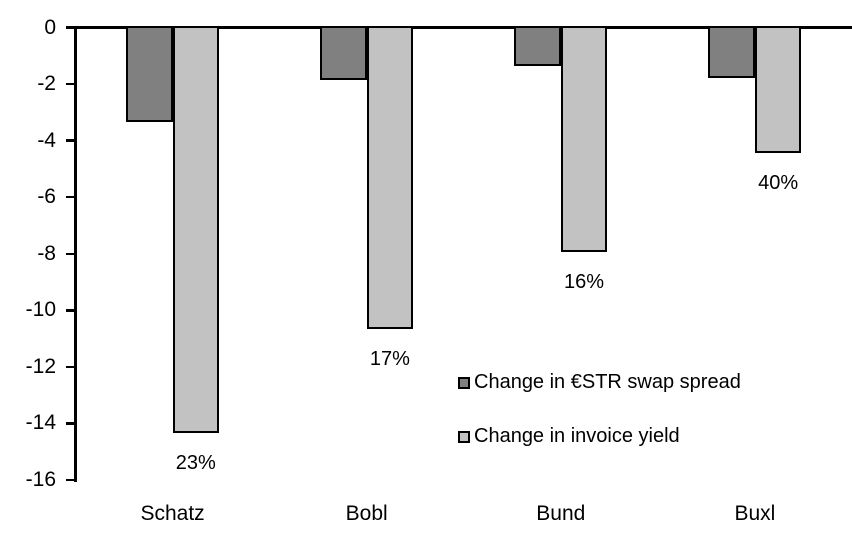 Image resolution: width=852 pixels, height=539 pixels. Describe the element at coordinates (172, 513) in the screenshot. I see `x-axis-label-schatz: Schatz` at that location.